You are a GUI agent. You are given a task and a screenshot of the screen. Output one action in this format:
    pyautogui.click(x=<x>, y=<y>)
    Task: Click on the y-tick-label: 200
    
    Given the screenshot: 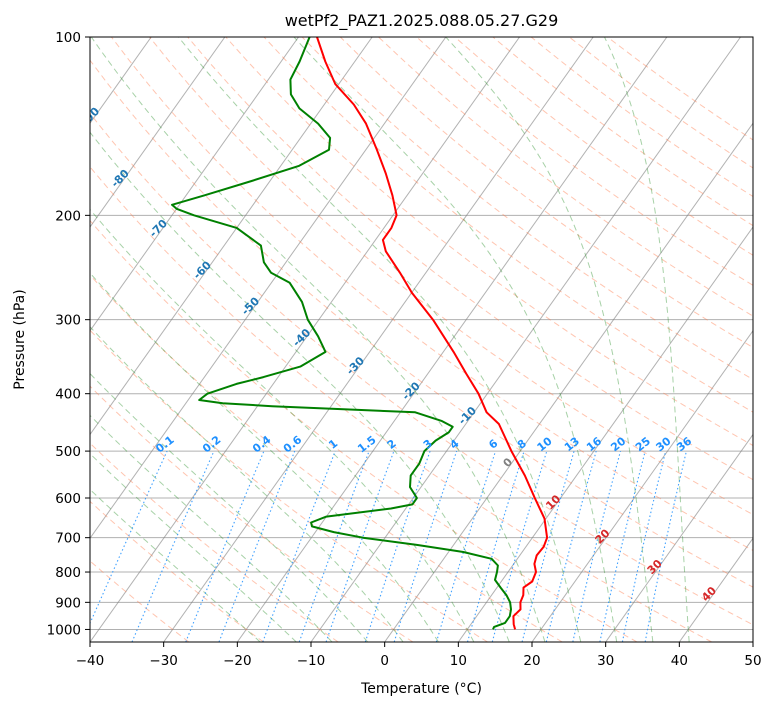 What is the action you would take?
    pyautogui.click(x=68, y=216)
    